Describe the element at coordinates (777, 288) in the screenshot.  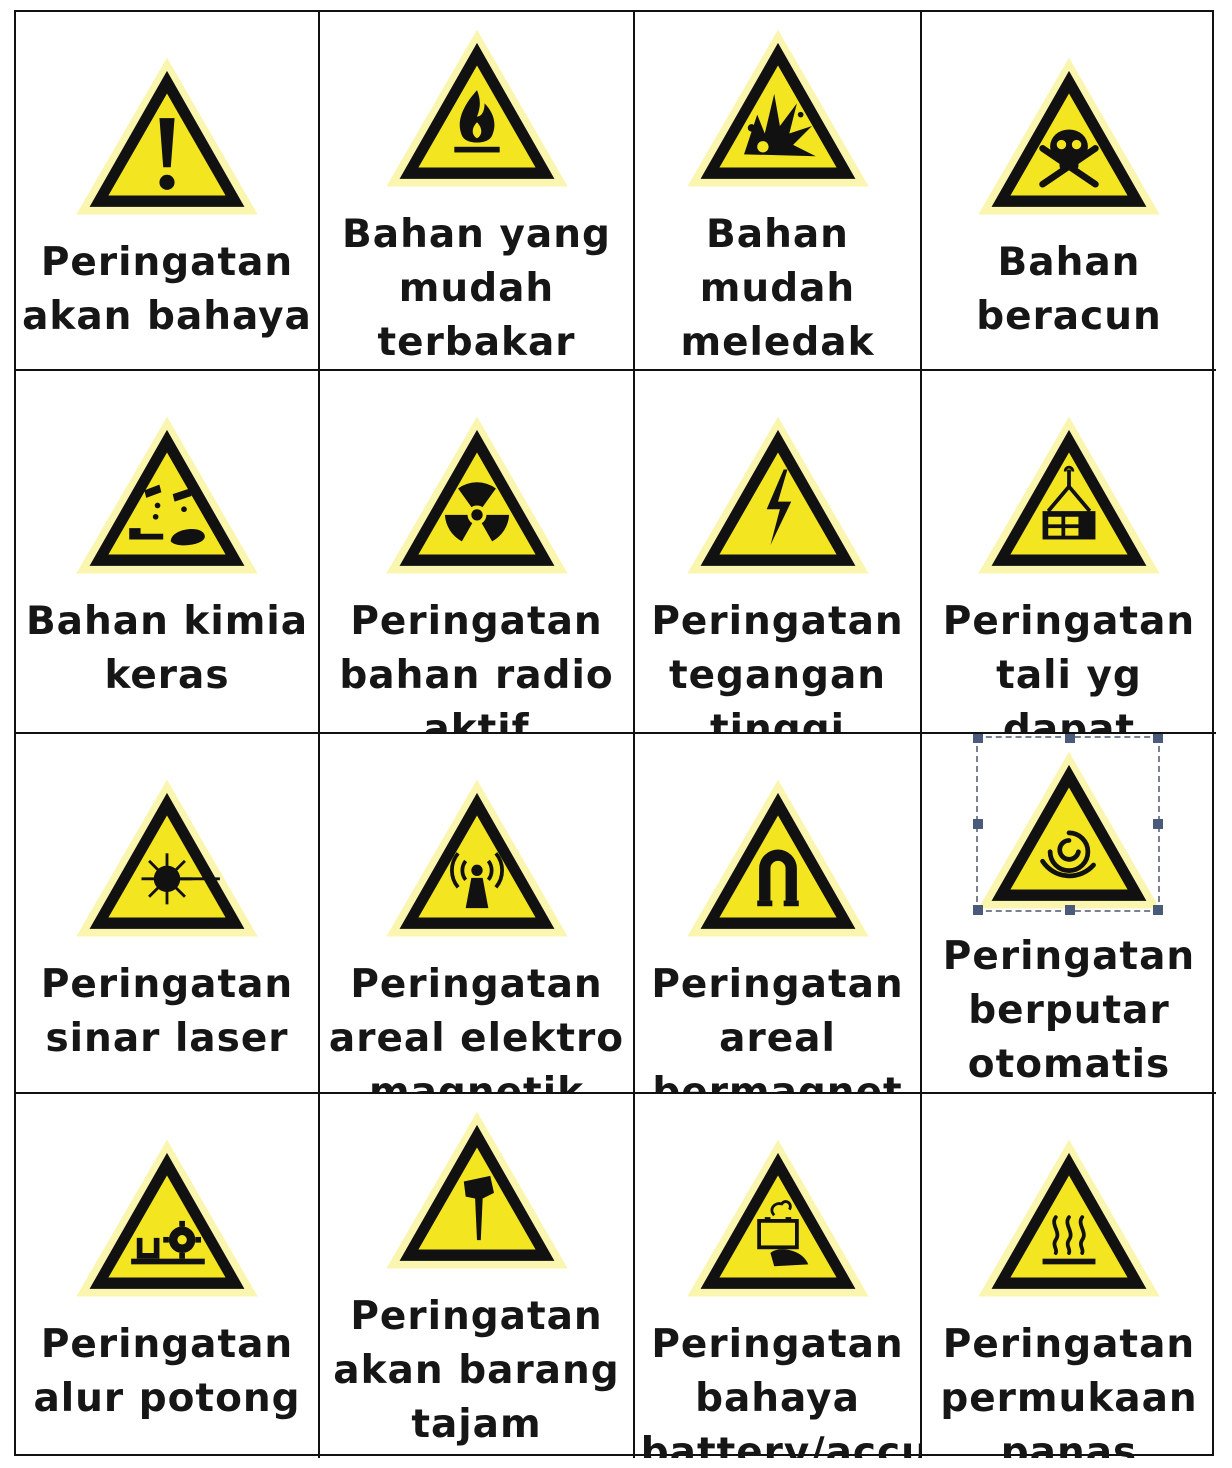
I see `sign-label: Bahan mudah meledak` at that location.